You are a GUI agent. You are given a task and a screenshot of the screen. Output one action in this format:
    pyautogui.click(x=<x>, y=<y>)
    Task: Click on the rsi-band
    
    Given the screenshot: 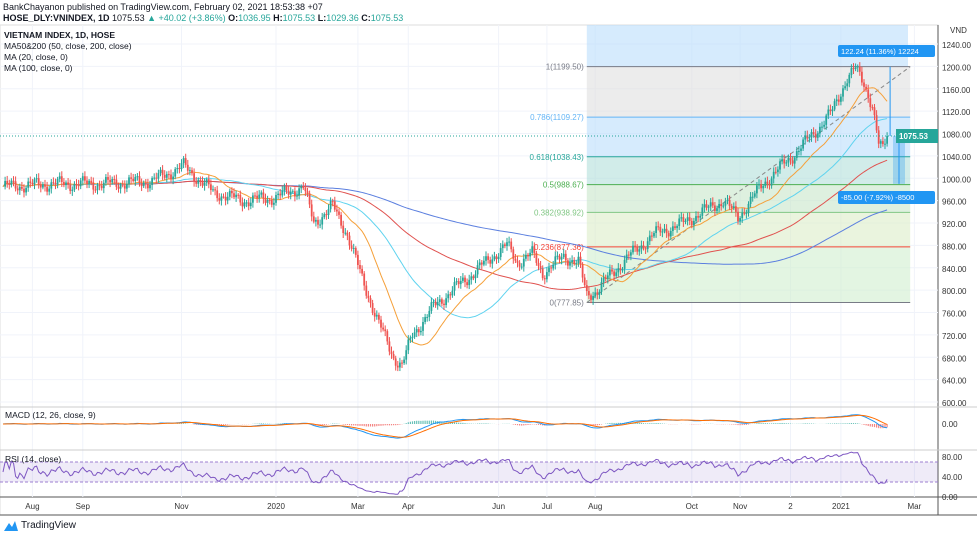 What is the action you would take?
    pyautogui.click(x=469, y=472)
    